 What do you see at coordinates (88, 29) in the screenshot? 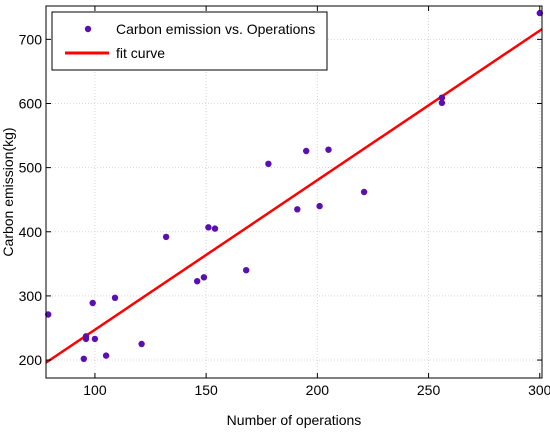
I see `legend-marker-points` at bounding box center [88, 29].